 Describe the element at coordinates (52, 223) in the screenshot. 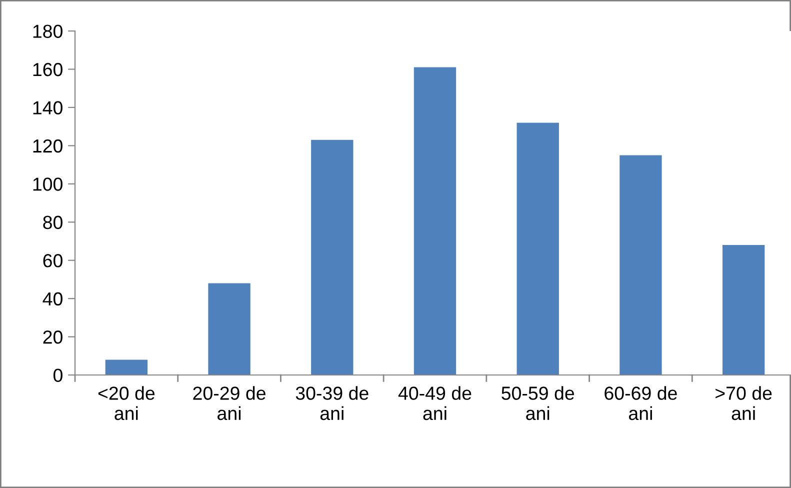

I see `y-tick-label: 80` at that location.